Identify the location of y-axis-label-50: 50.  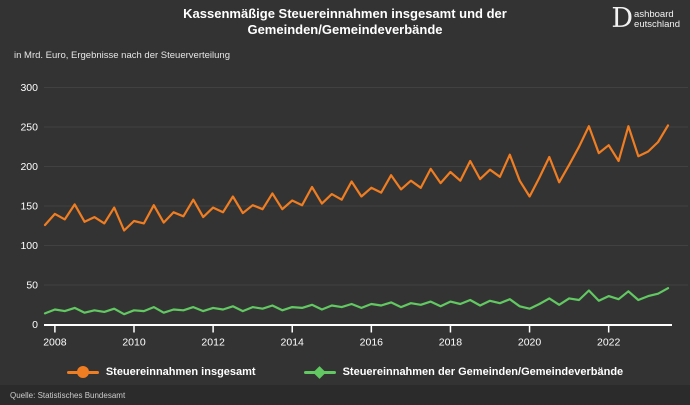
(32, 286).